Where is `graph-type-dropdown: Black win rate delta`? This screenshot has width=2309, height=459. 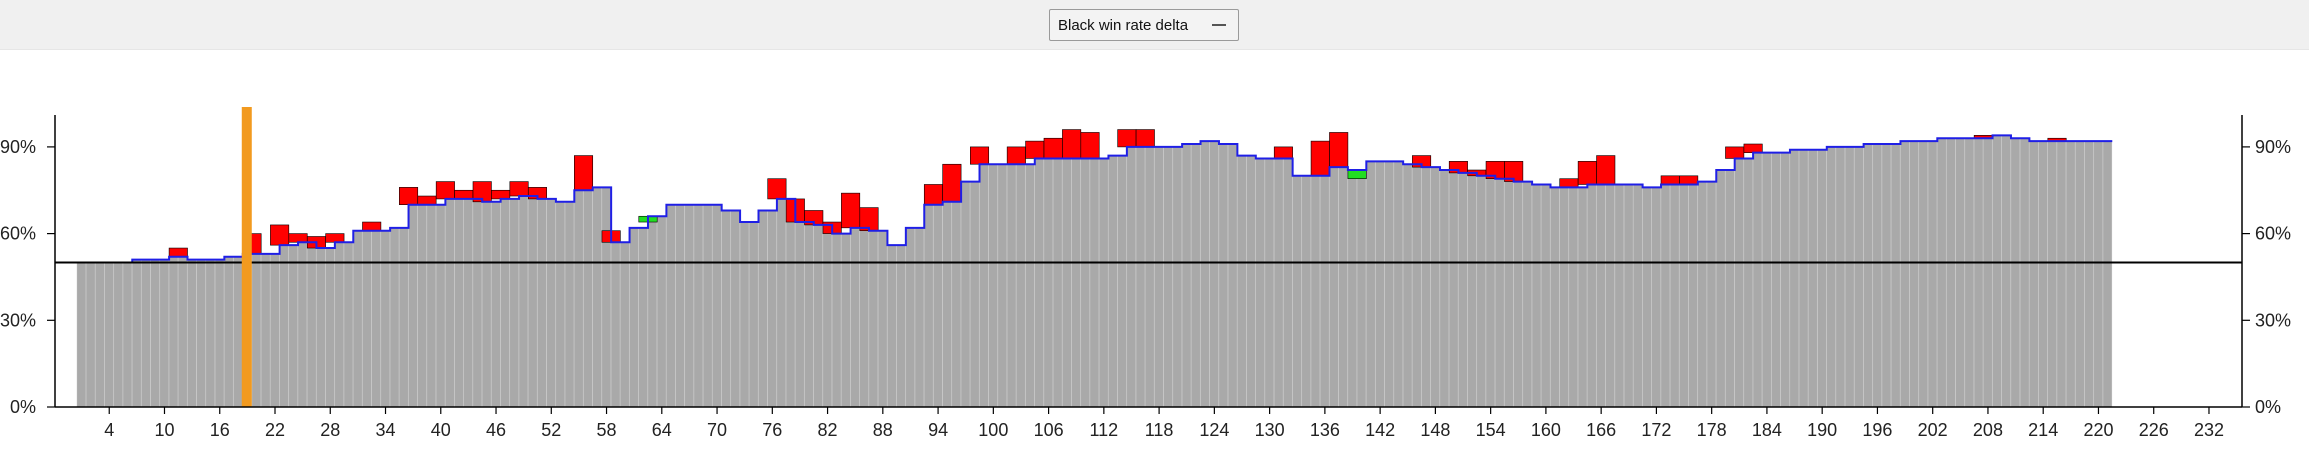
graph-type-dropdown: Black win rate delta is located at coordinates (1144, 25).